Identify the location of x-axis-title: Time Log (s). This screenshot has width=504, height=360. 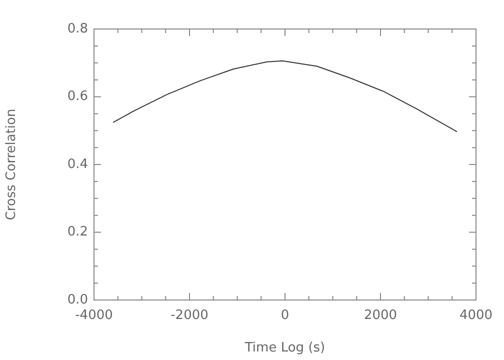
(285, 348).